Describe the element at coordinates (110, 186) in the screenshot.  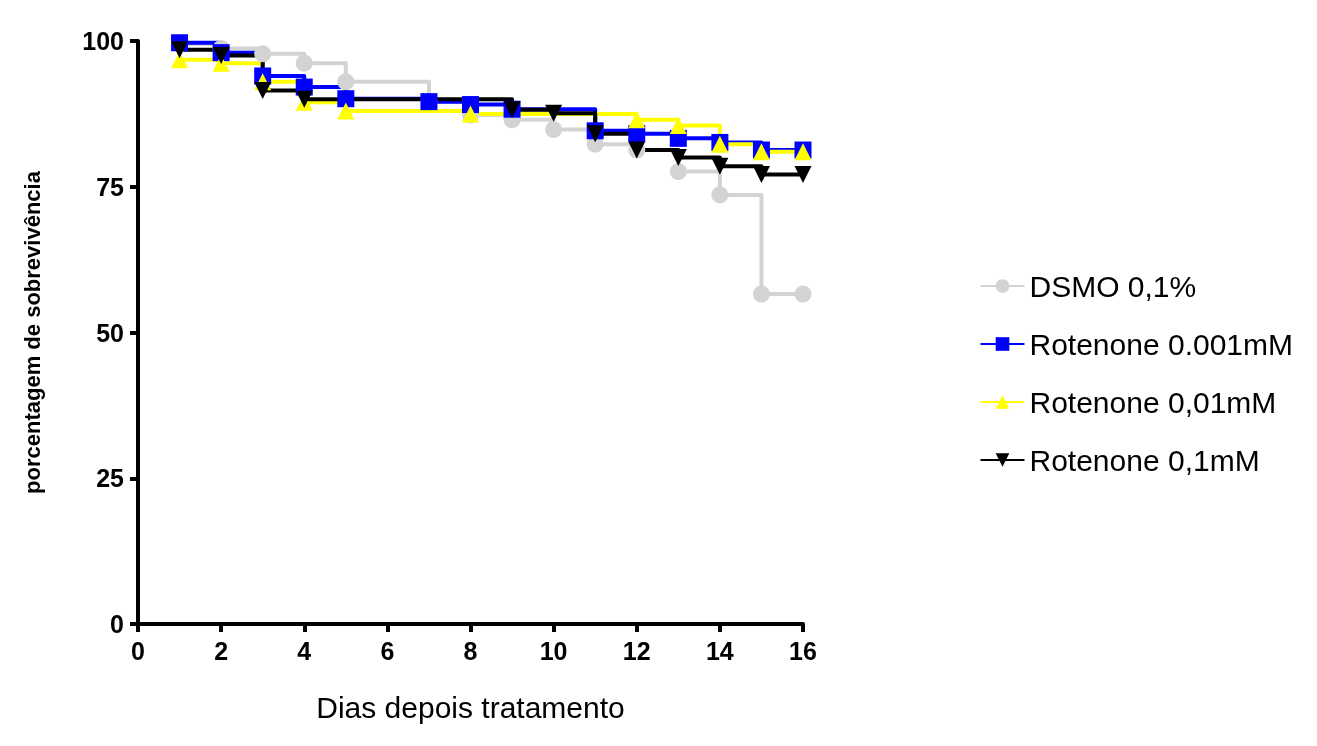
I see `y-tick-label: 75` at that location.